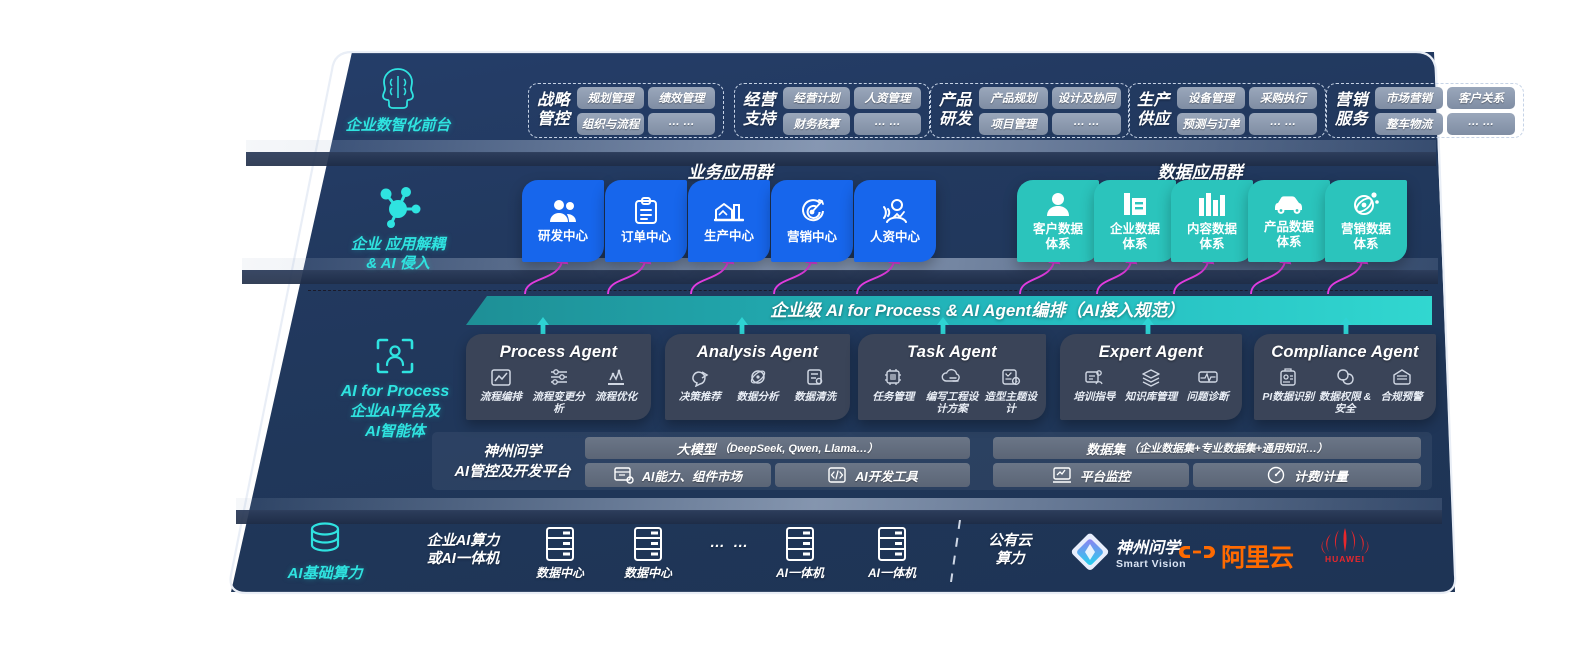  I want to click on data-clean-icon, so click(815, 377).